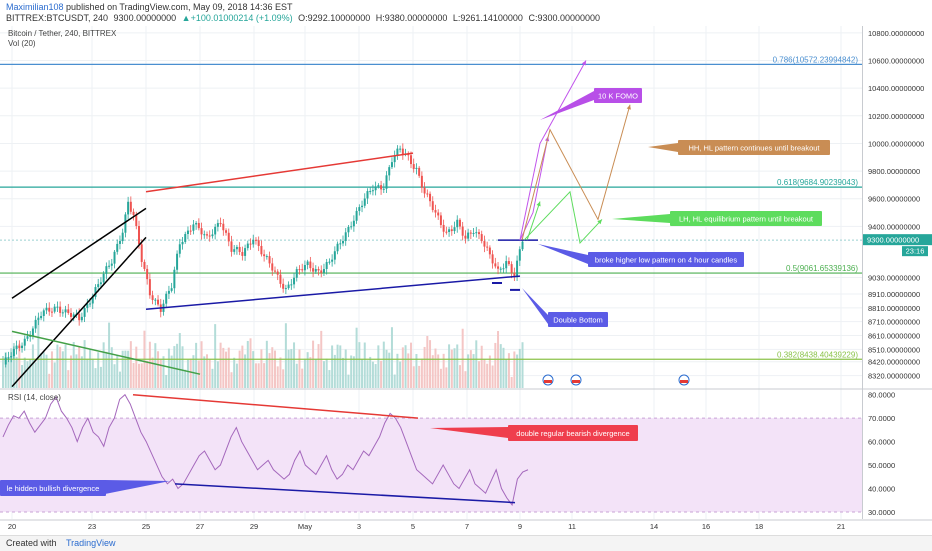  Describe the element at coordinates (567, 105) in the screenshot. I see `fomo-callout-pointer` at that location.